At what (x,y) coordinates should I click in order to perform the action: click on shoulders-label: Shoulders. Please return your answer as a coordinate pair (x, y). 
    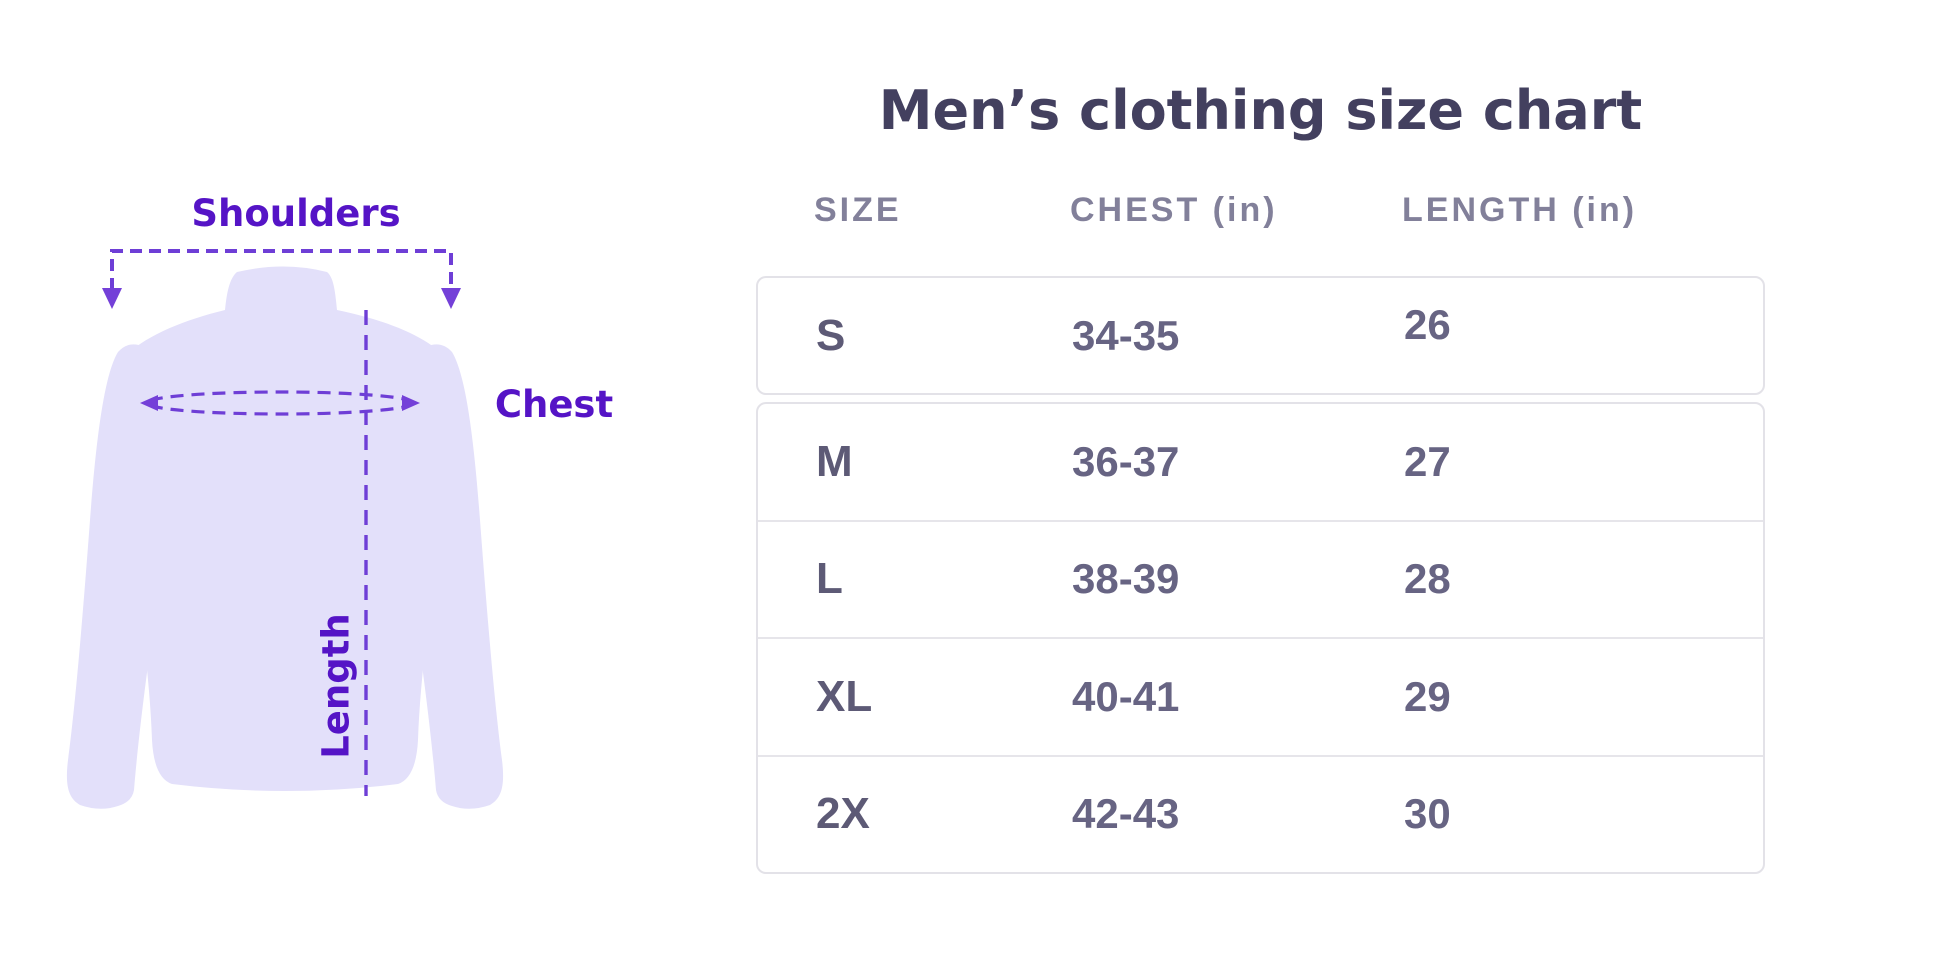
    Looking at the image, I should click on (295, 213).